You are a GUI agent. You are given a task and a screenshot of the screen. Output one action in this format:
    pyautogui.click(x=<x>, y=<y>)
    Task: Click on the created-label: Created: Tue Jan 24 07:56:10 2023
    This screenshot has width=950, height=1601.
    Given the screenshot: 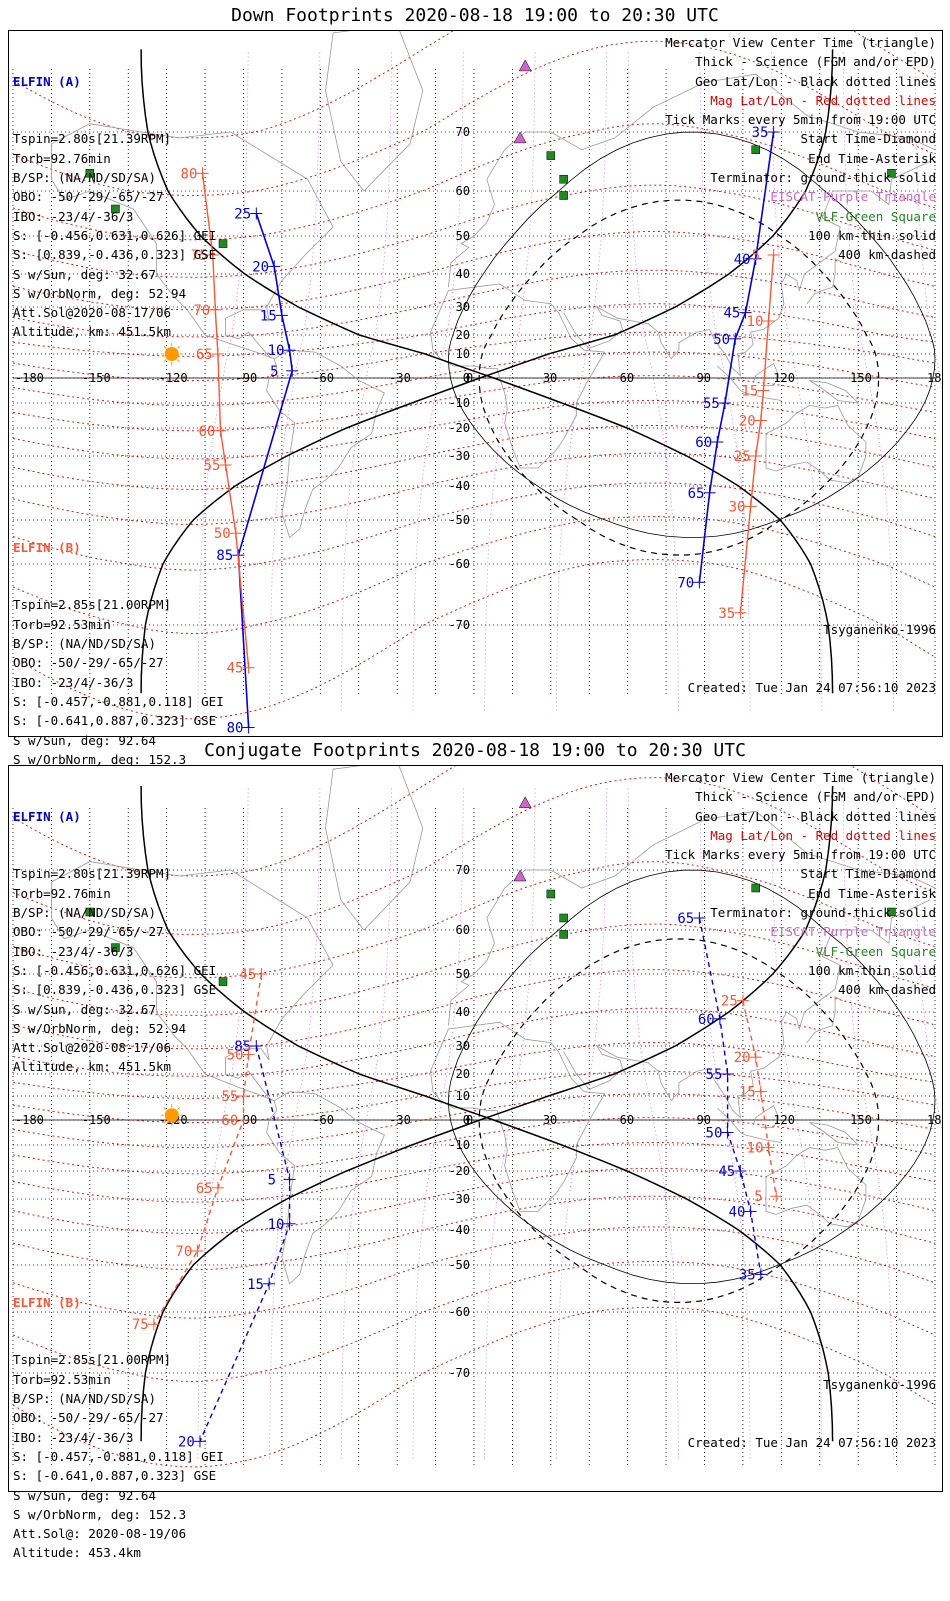 What is the action you would take?
    pyautogui.click(x=811, y=688)
    